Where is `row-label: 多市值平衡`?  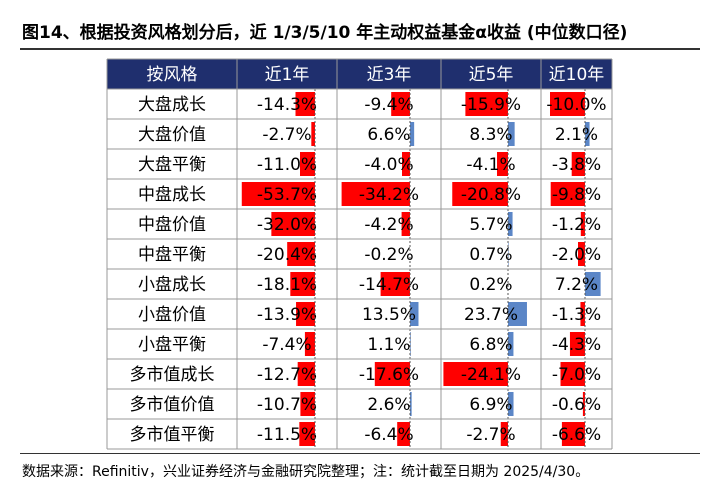 row-label: 多市值平衡 is located at coordinates (172, 435).